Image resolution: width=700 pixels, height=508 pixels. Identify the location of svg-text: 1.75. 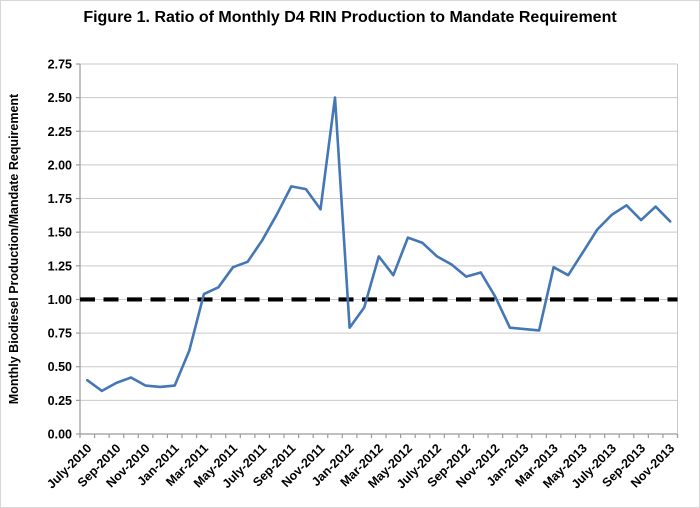
(60, 199).